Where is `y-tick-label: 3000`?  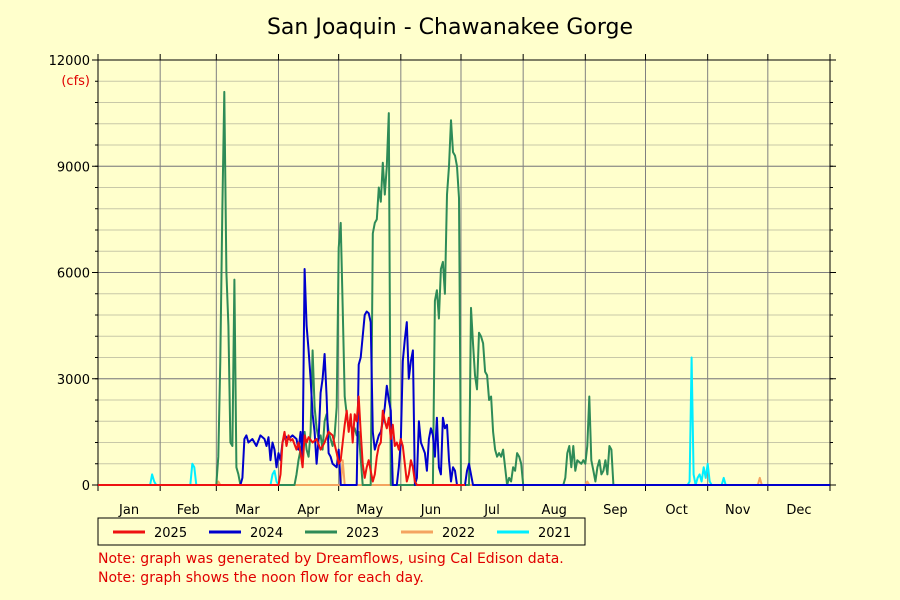
y-tick-label: 3000 is located at coordinates (73, 380).